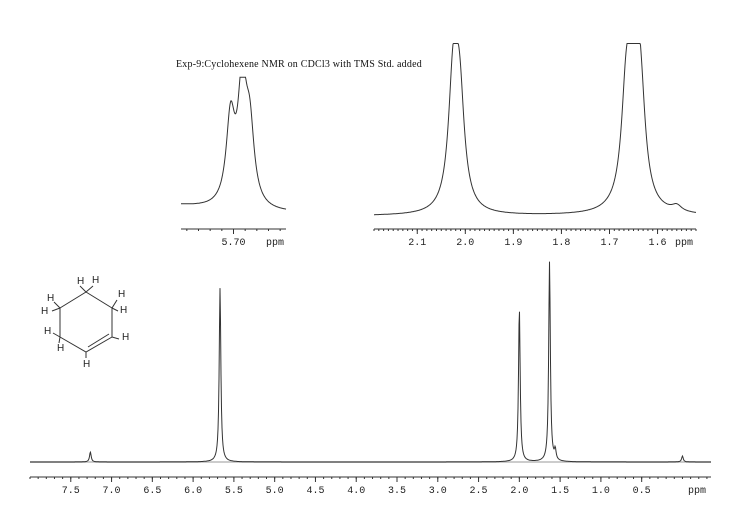  I want to click on double-bond, so click(98, 340).